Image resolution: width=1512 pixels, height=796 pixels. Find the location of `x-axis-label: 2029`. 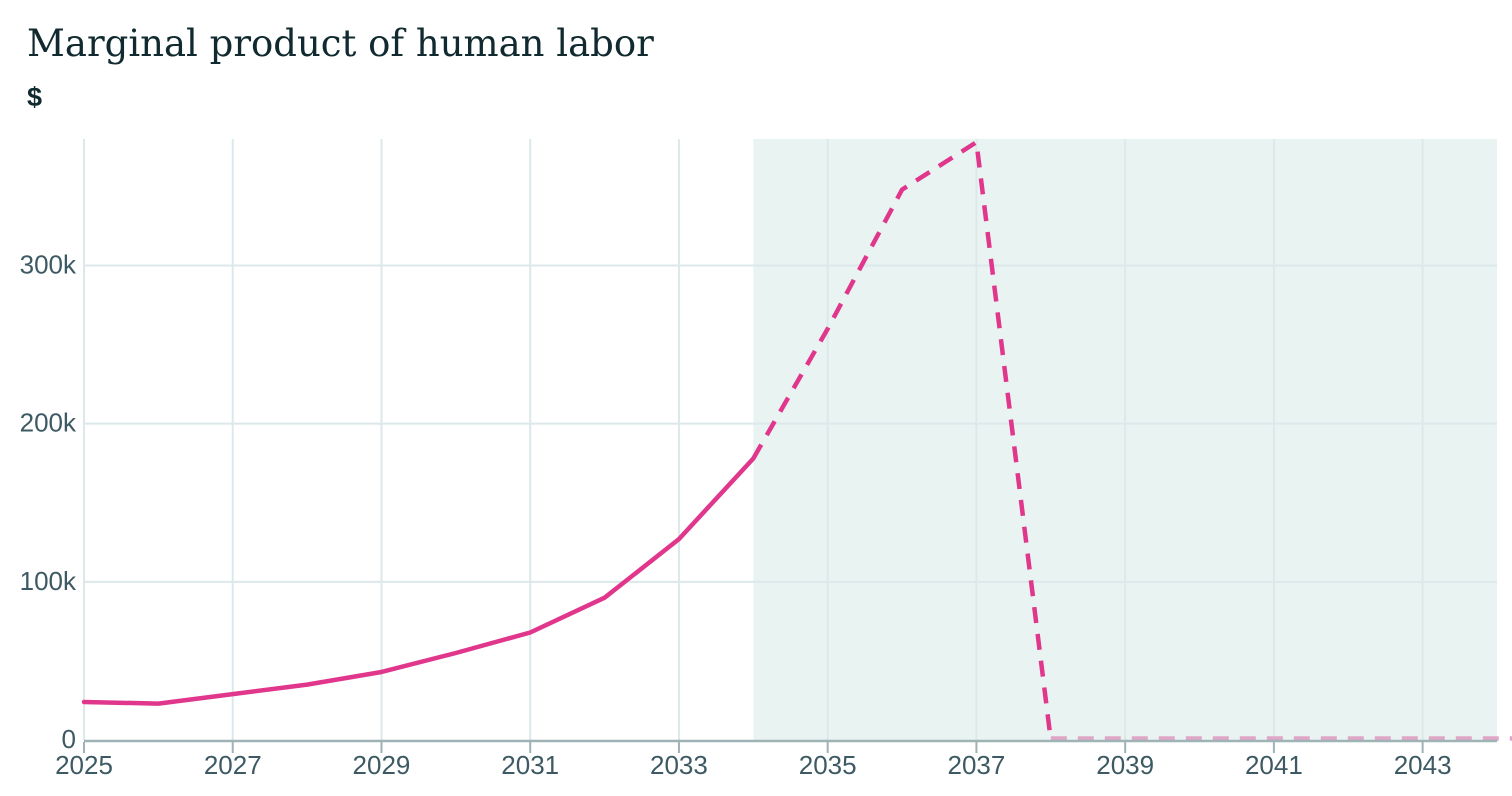

x-axis-label: 2029 is located at coordinates (382, 765).